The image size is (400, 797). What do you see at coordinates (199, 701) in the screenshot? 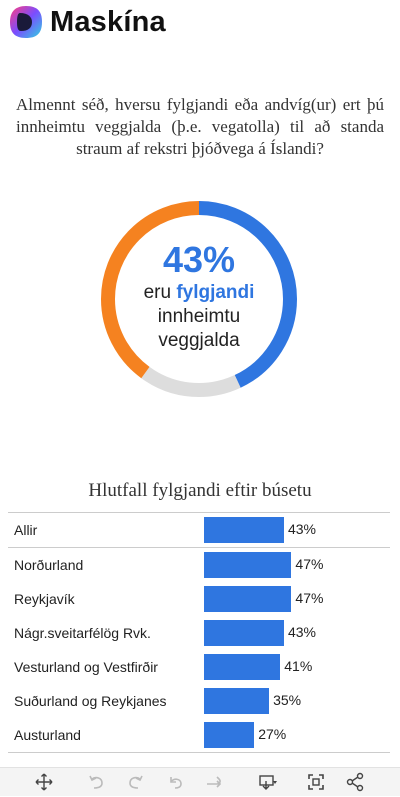
I see `bar-row: Suðurland og Reykjanes 35%` at bounding box center [199, 701].